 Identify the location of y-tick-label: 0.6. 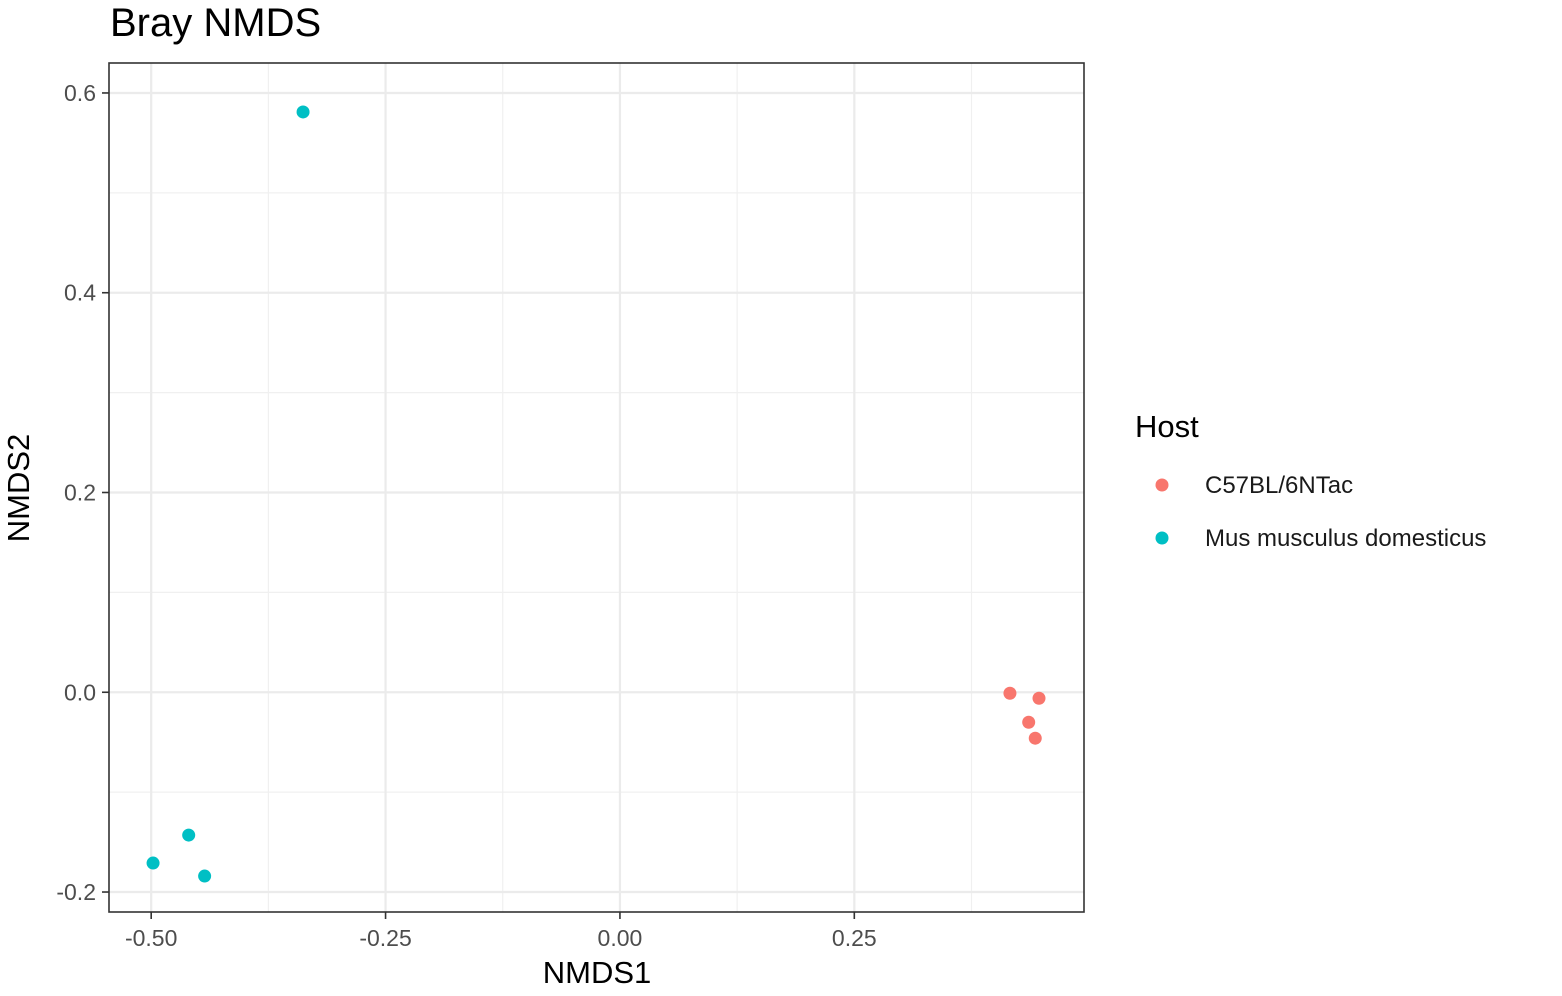
(80, 93).